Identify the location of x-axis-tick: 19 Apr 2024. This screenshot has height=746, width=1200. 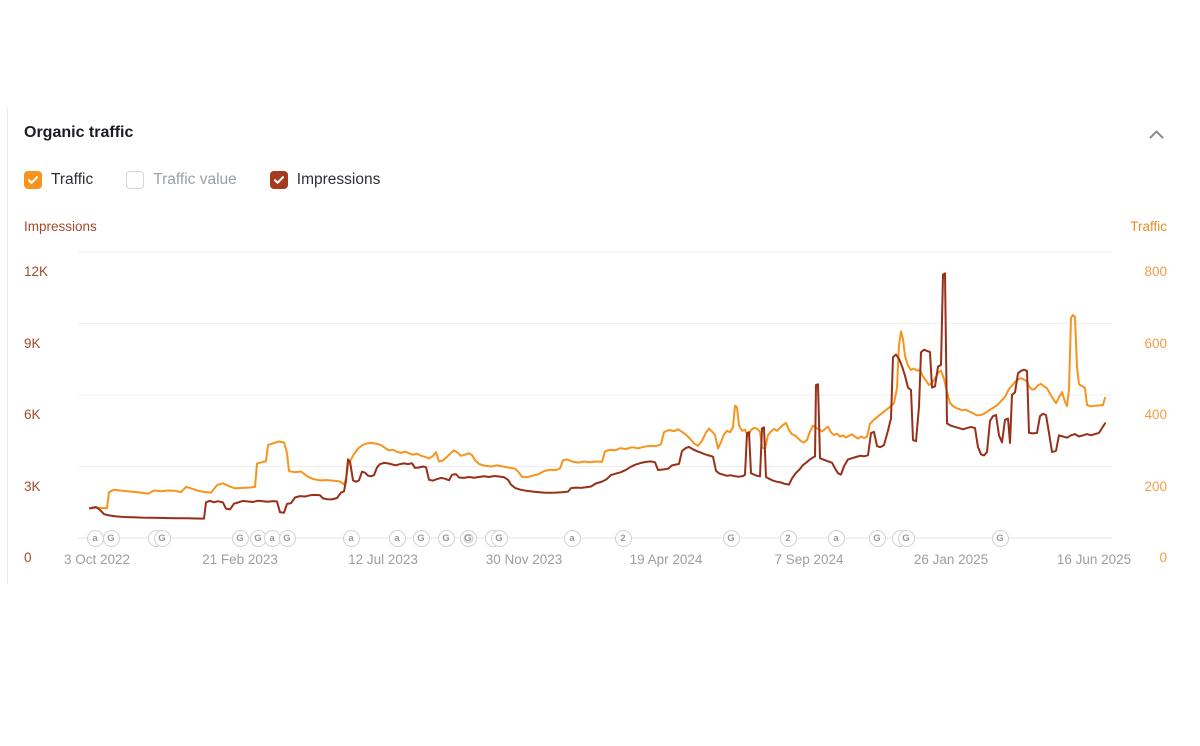
(666, 559).